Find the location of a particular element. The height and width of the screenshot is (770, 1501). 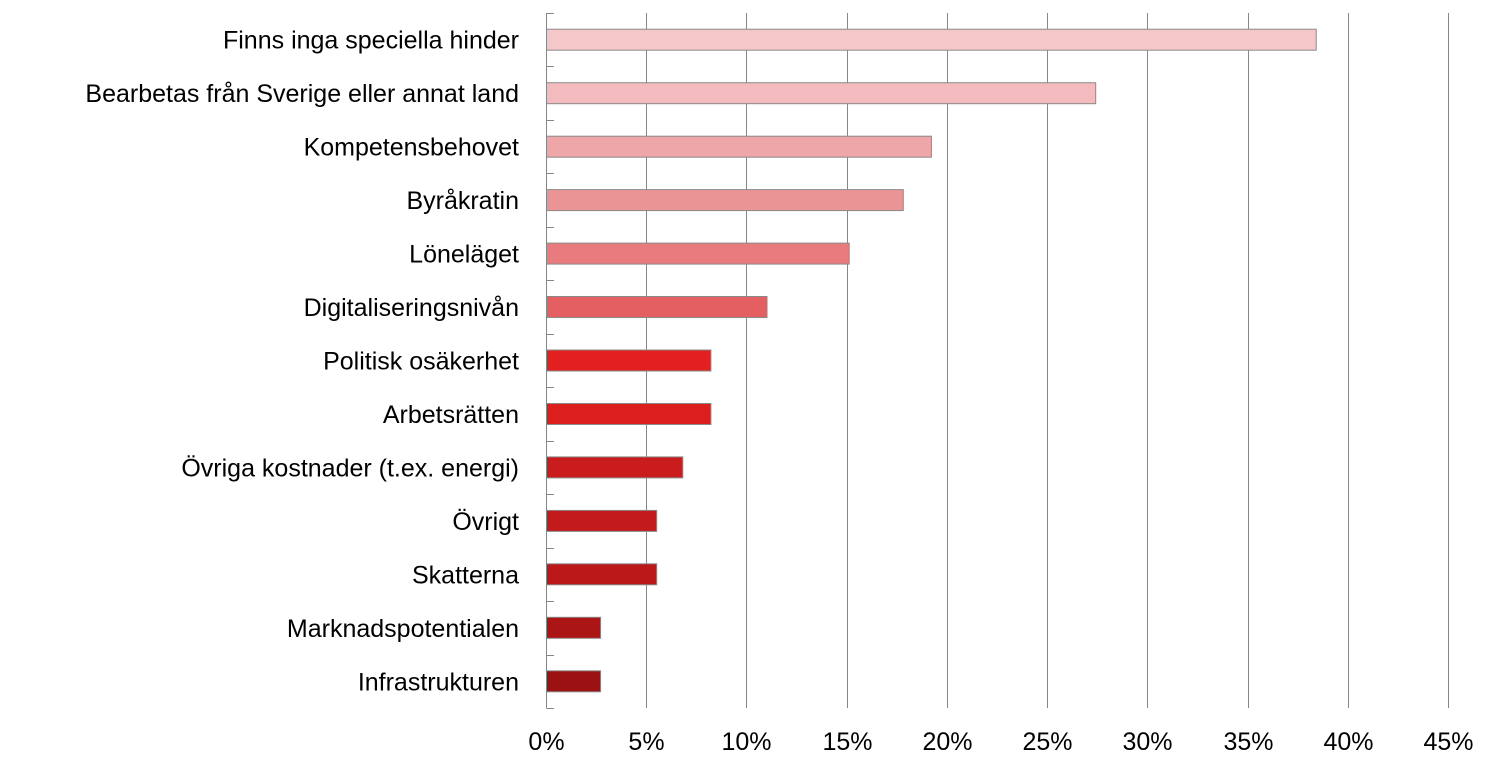

category-label: Övriga kostnader (t.ex. energi) is located at coordinates (350, 468).